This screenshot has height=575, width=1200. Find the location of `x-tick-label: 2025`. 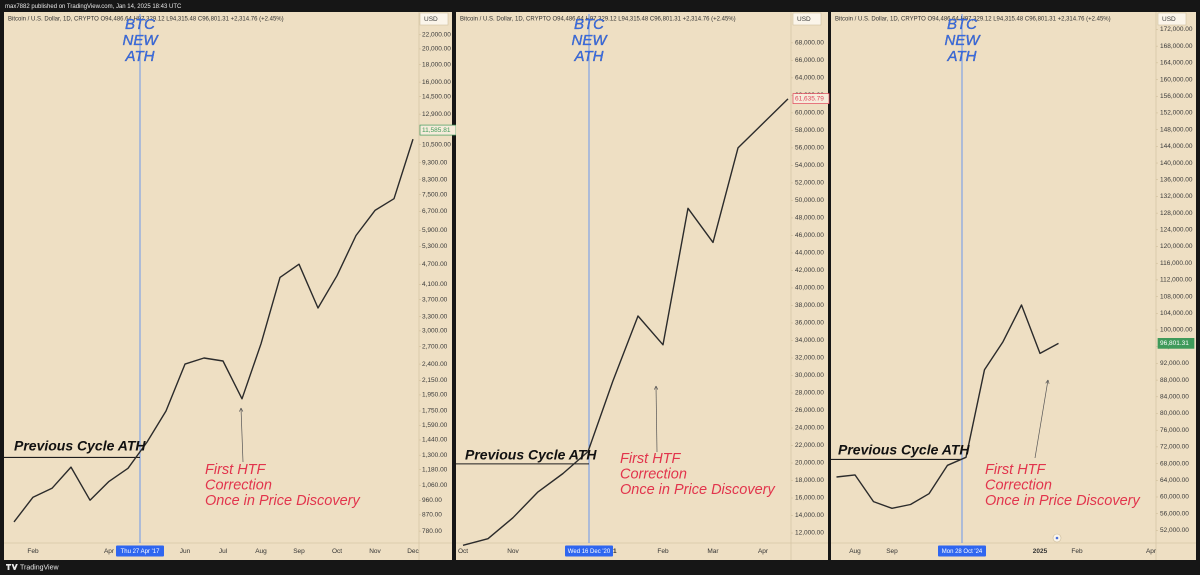

x-tick-label: 2025 is located at coordinates (1040, 551).